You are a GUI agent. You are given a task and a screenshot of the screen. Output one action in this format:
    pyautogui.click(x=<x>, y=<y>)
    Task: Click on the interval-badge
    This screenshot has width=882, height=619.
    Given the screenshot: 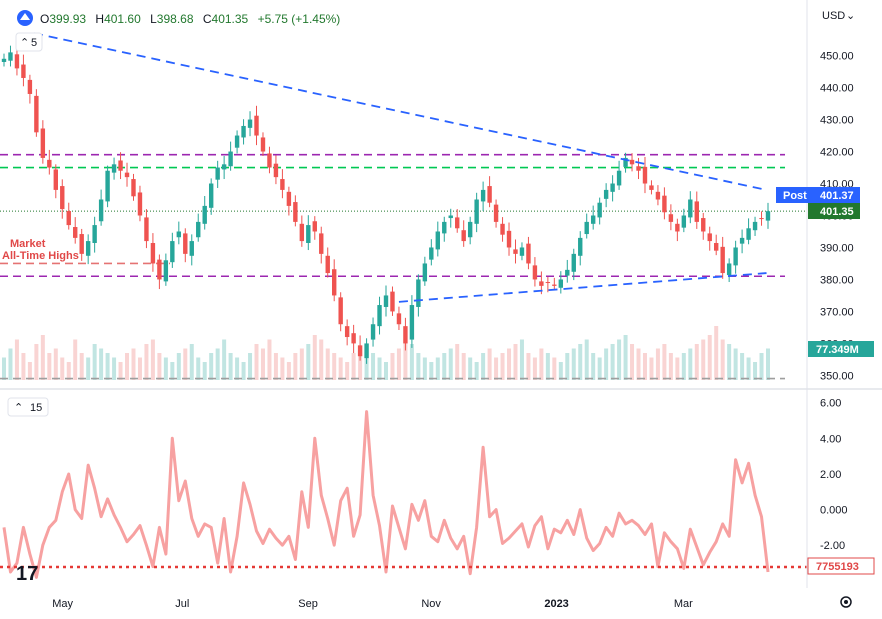 What is the action you would take?
    pyautogui.click(x=29, y=42)
    